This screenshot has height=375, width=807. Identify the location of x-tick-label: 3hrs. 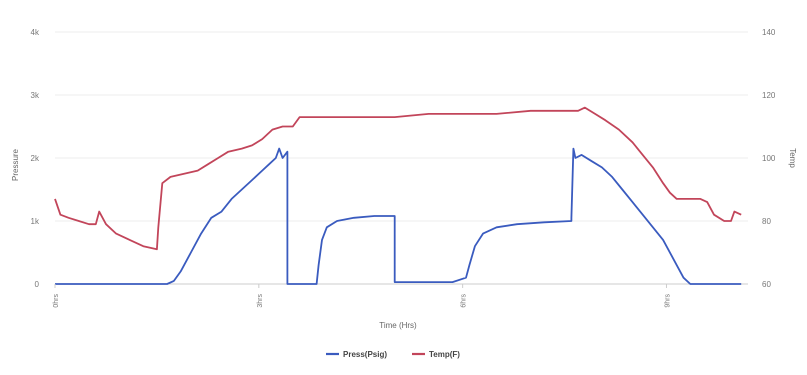
(260, 301).